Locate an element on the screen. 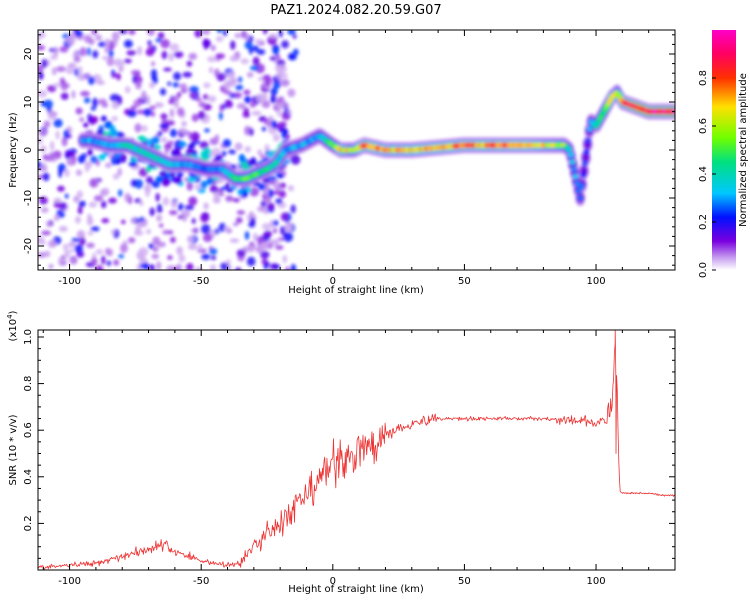 The width and height of the screenshot is (750, 600). y-tick-label: 10 is located at coordinates (28, 102).